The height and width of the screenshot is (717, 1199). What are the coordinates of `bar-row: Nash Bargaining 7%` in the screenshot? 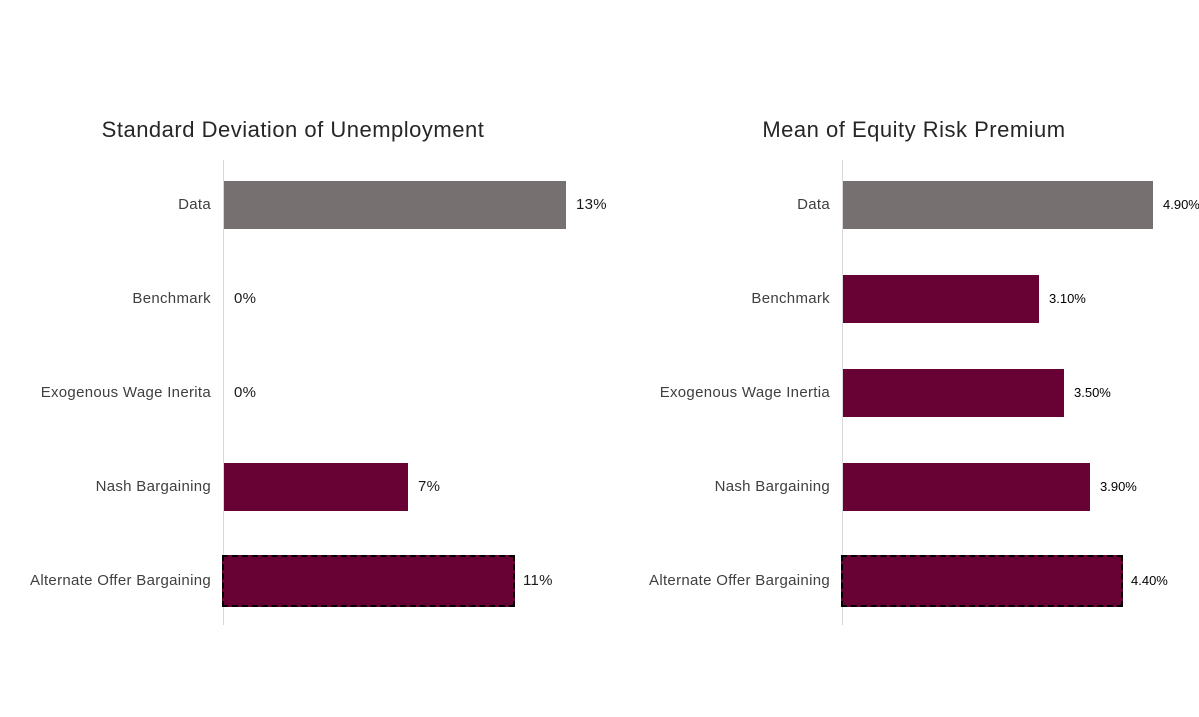 It's located at (358, 487).